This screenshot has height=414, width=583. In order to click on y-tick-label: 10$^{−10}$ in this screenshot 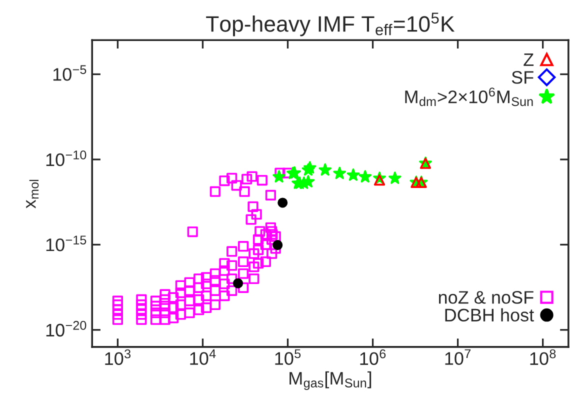, I will do `click(66, 158)`.